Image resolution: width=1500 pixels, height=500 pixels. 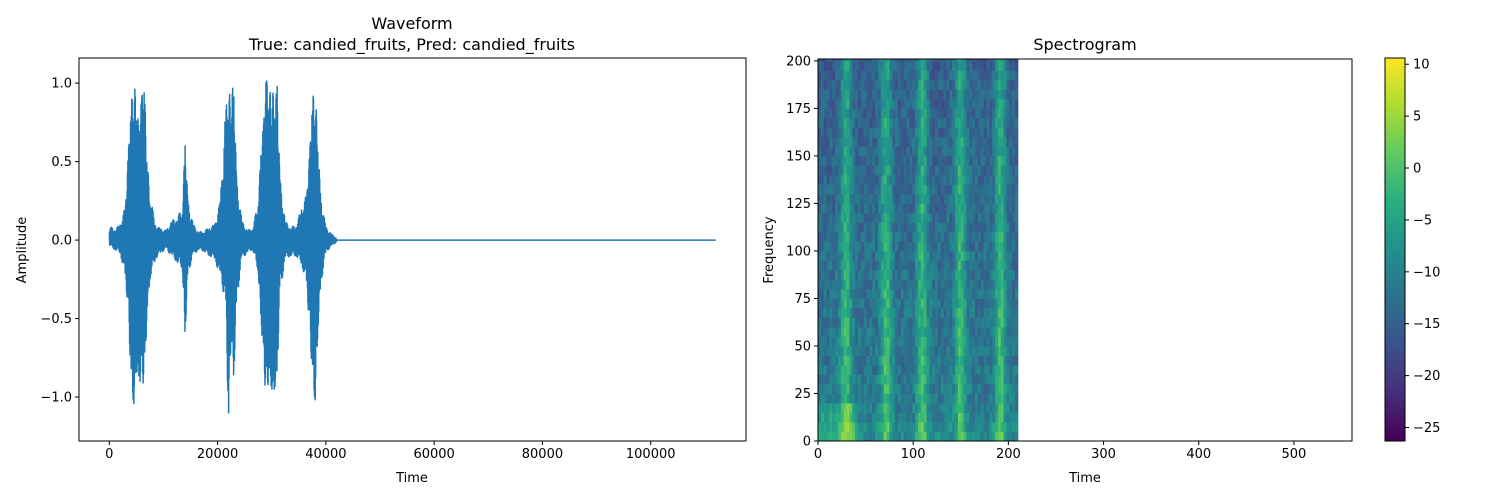 I want to click on colorbar-tick-label: 5, so click(x=1417, y=117).